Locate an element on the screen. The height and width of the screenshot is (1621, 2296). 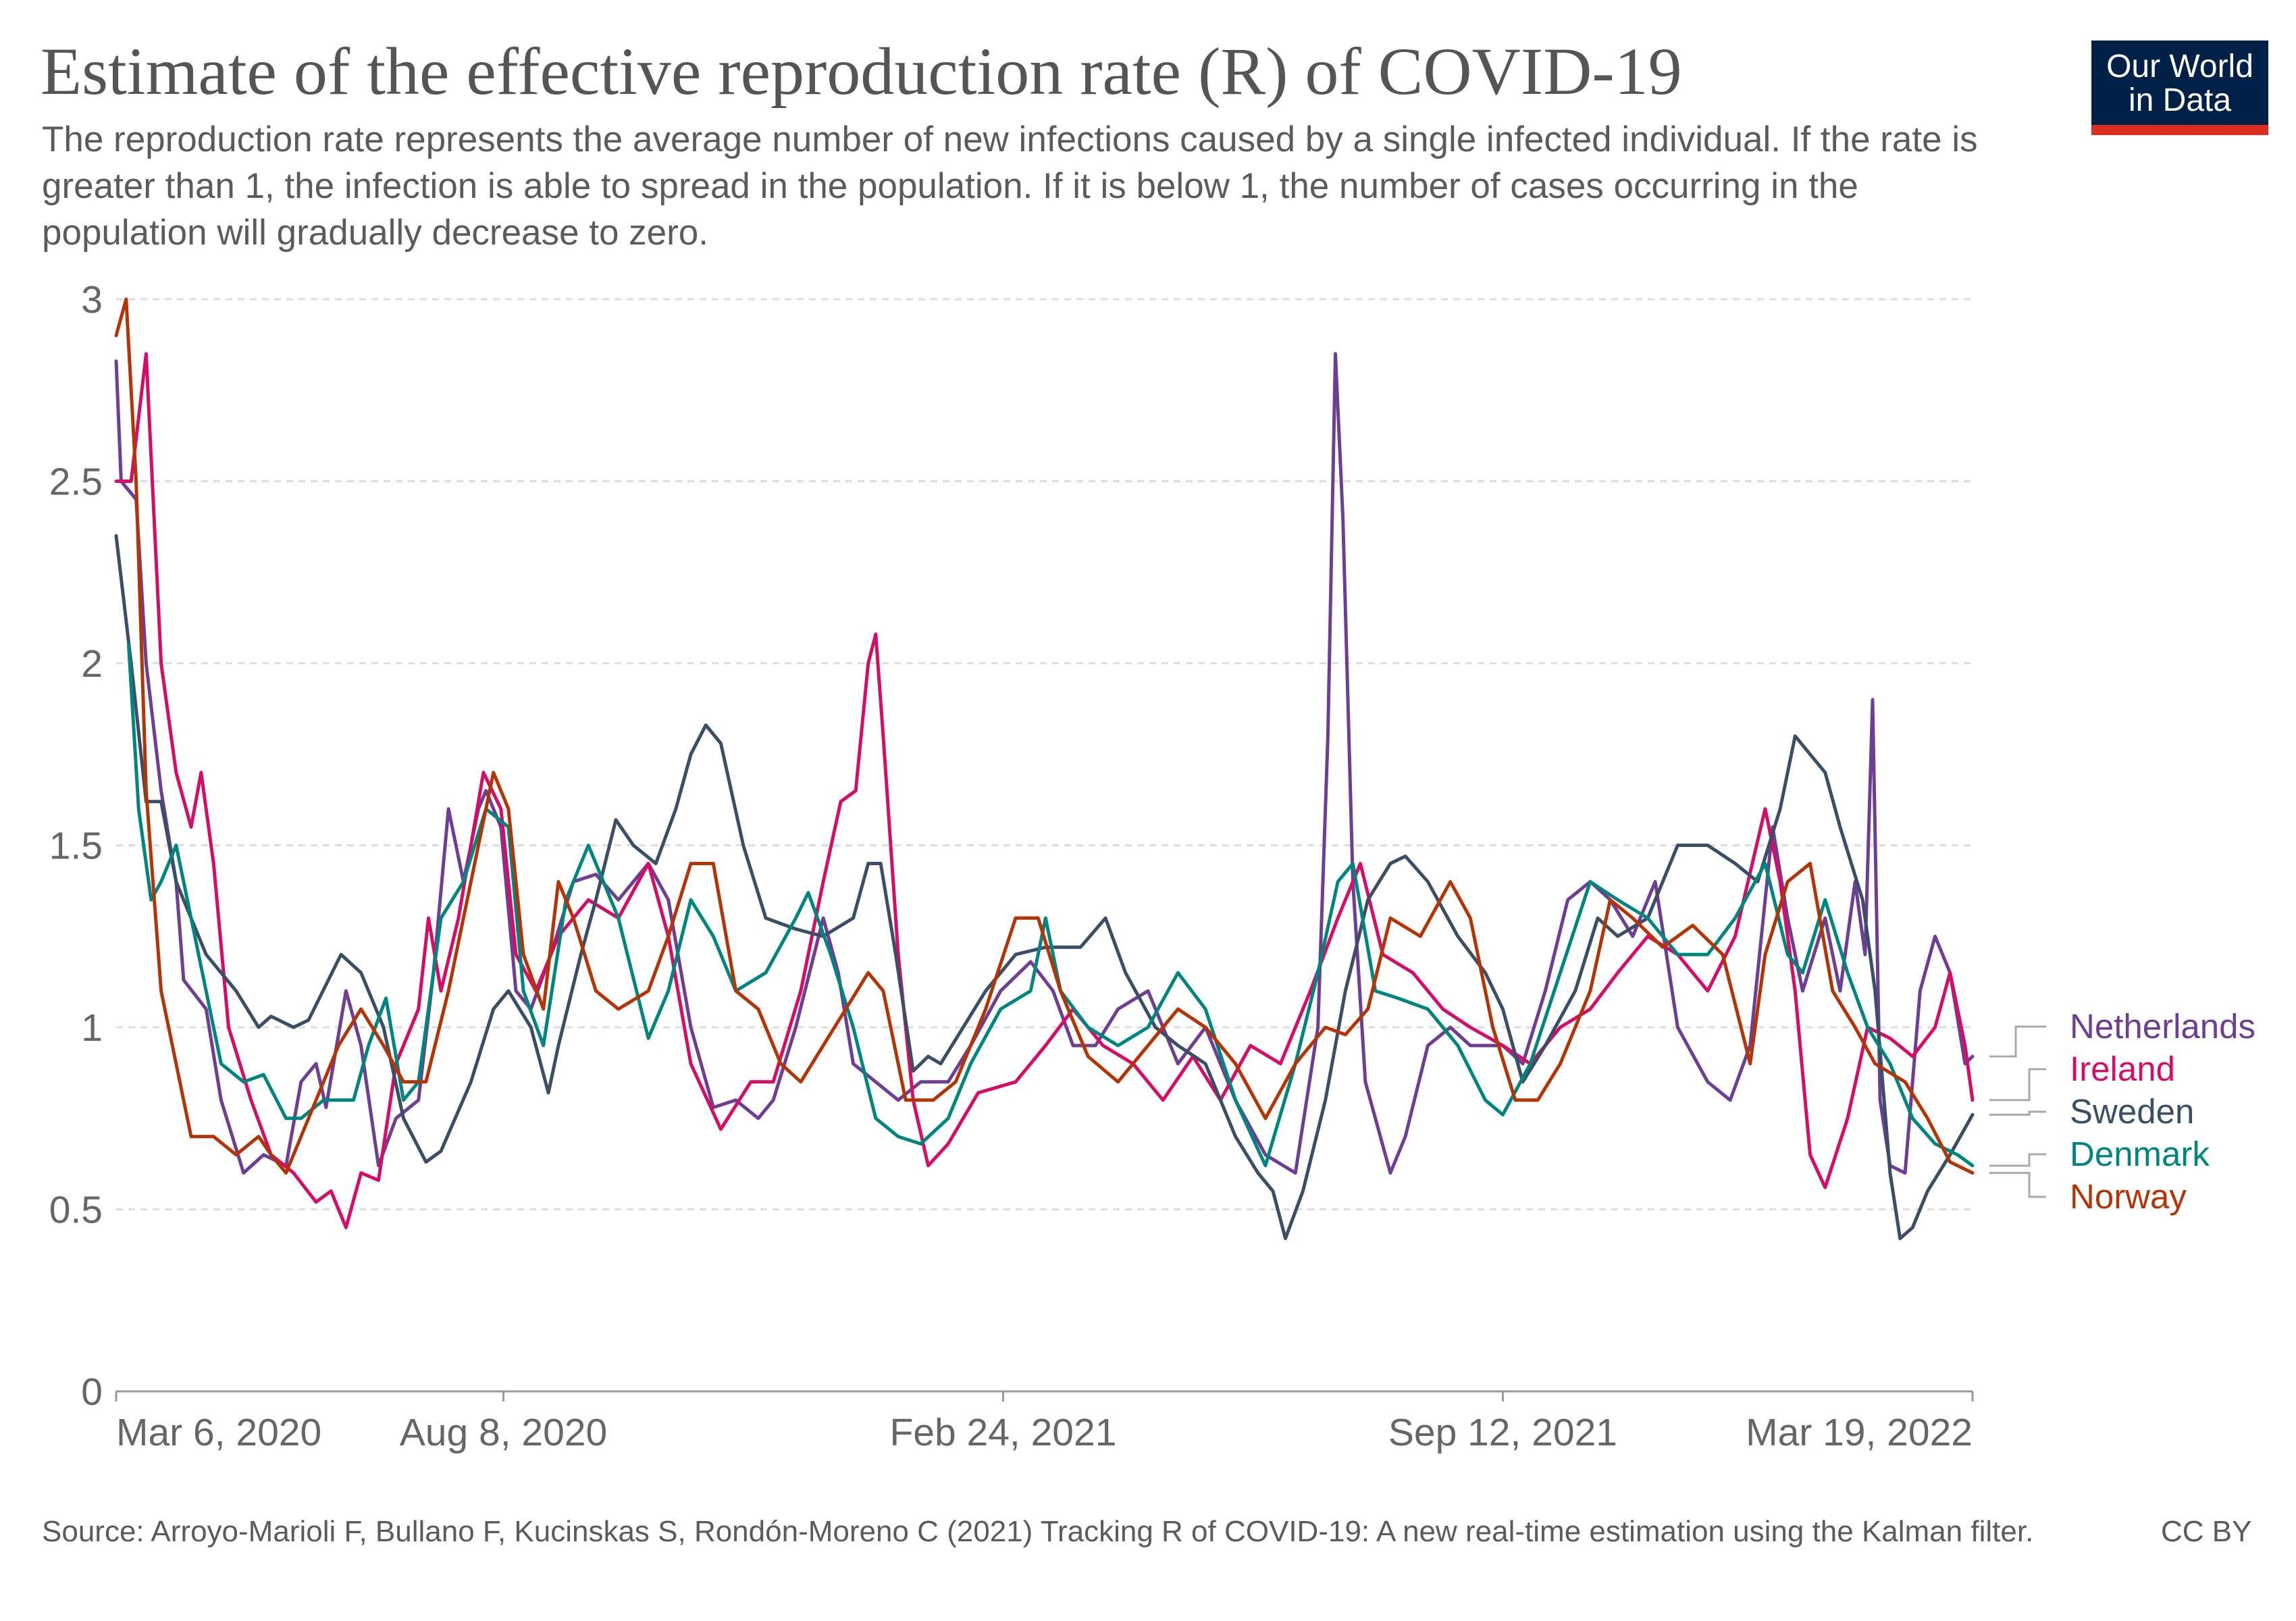
logo-line-1: Our World is located at coordinates (2179, 66).